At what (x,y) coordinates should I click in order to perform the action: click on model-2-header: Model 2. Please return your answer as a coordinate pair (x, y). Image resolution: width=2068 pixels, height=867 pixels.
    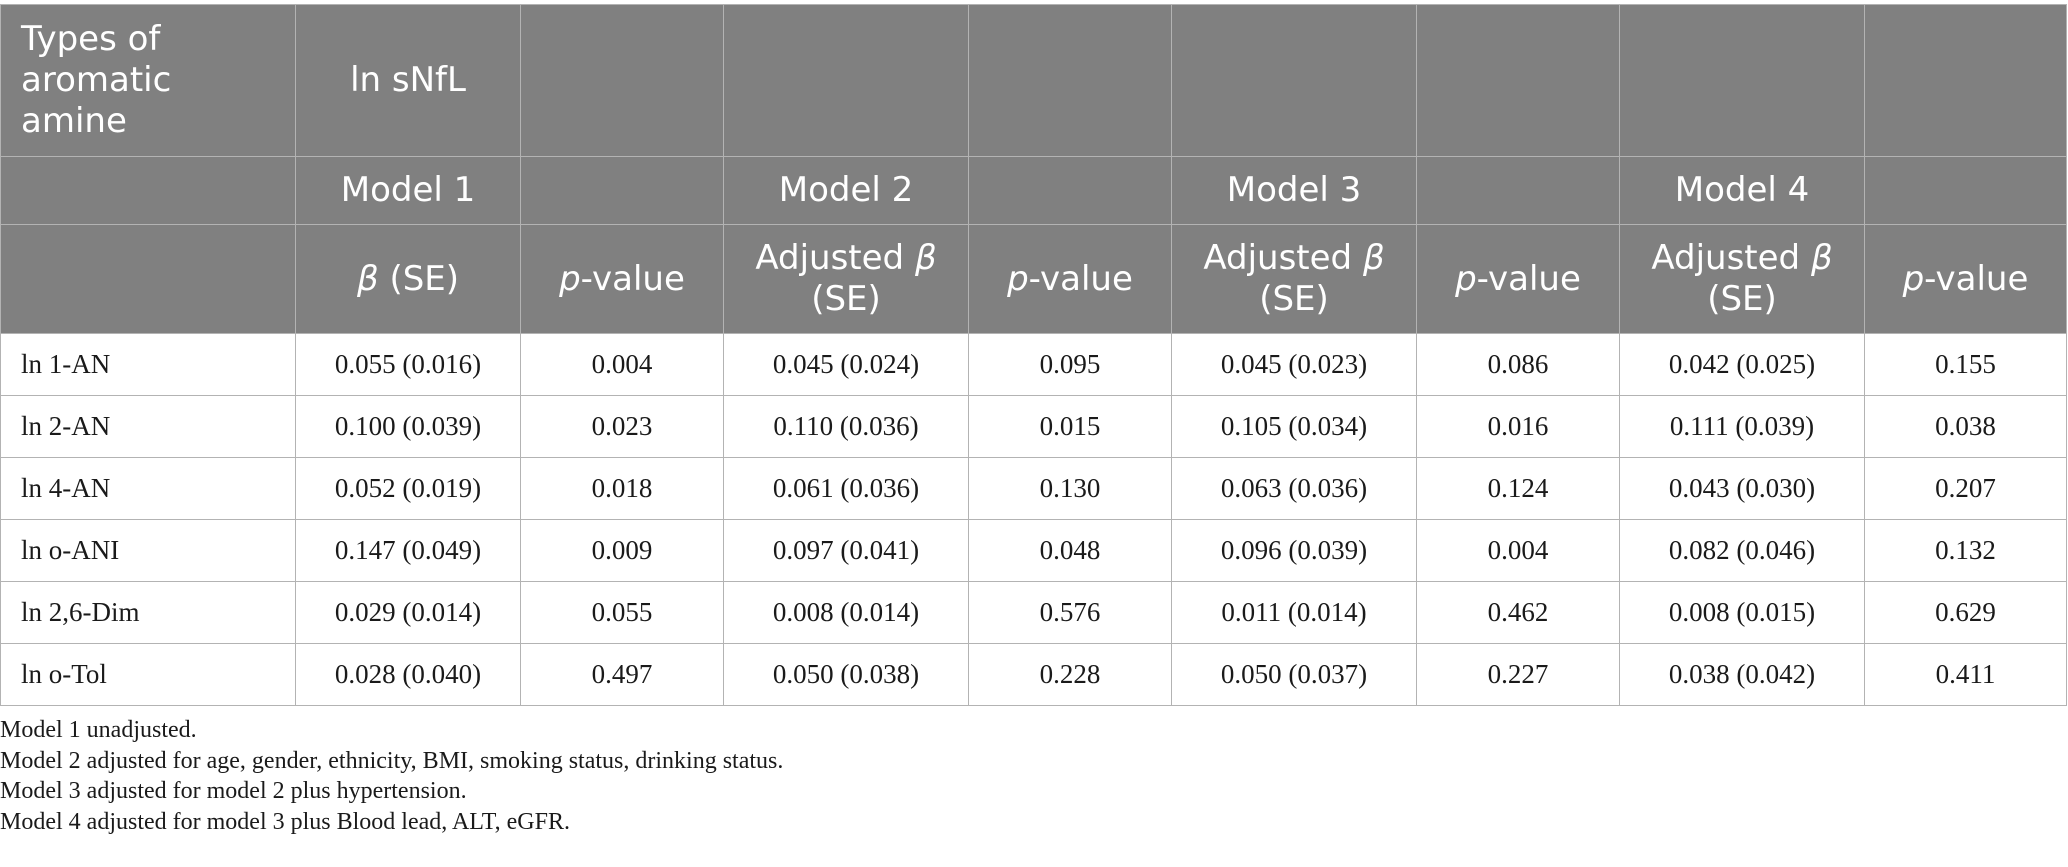
    Looking at the image, I should click on (846, 190).